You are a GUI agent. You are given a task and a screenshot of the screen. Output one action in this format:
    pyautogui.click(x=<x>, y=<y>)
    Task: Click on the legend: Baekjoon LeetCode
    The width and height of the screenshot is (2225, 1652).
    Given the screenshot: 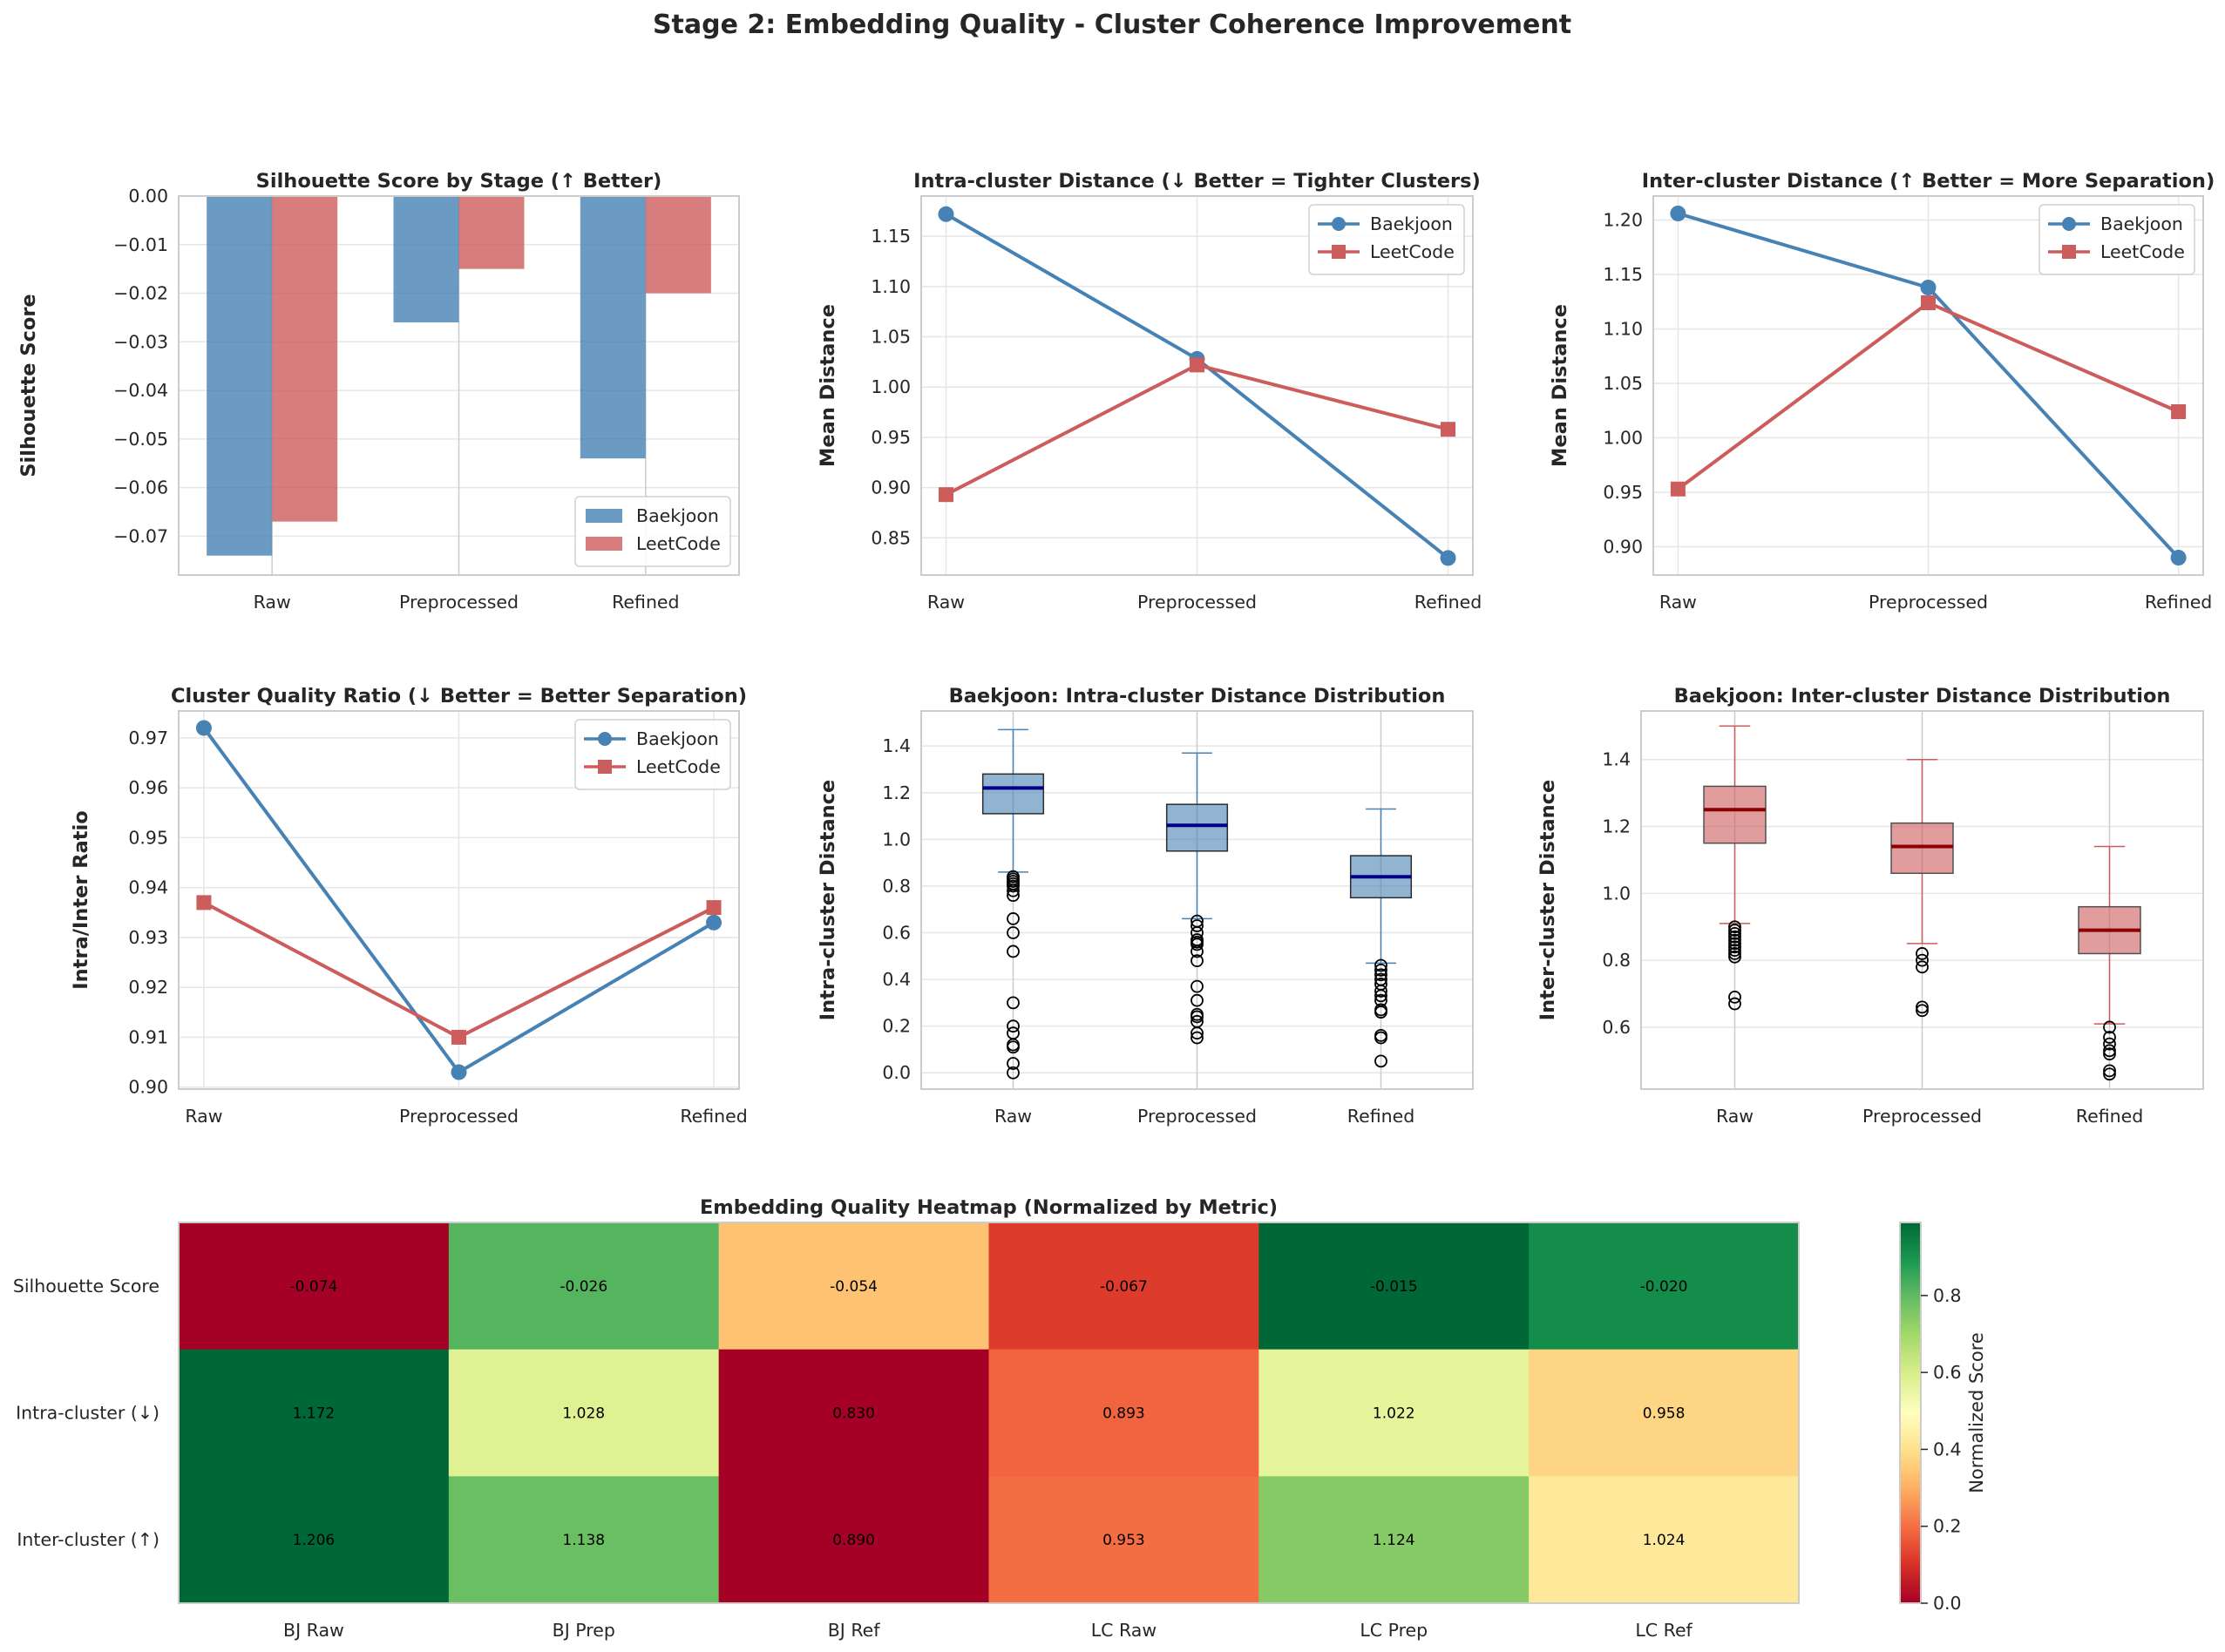 What is the action you would take?
    pyautogui.click(x=652, y=754)
    